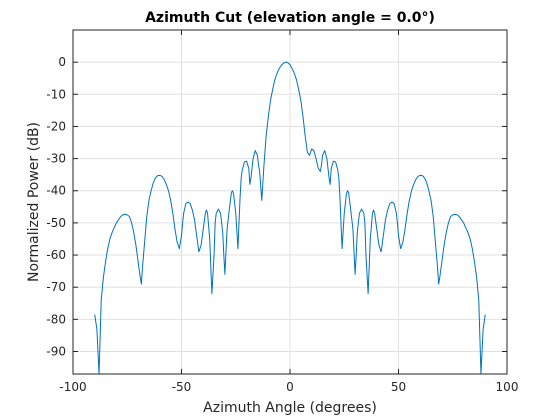 This screenshot has width=560, height=420. I want to click on x-tick-label: 50, so click(398, 387).